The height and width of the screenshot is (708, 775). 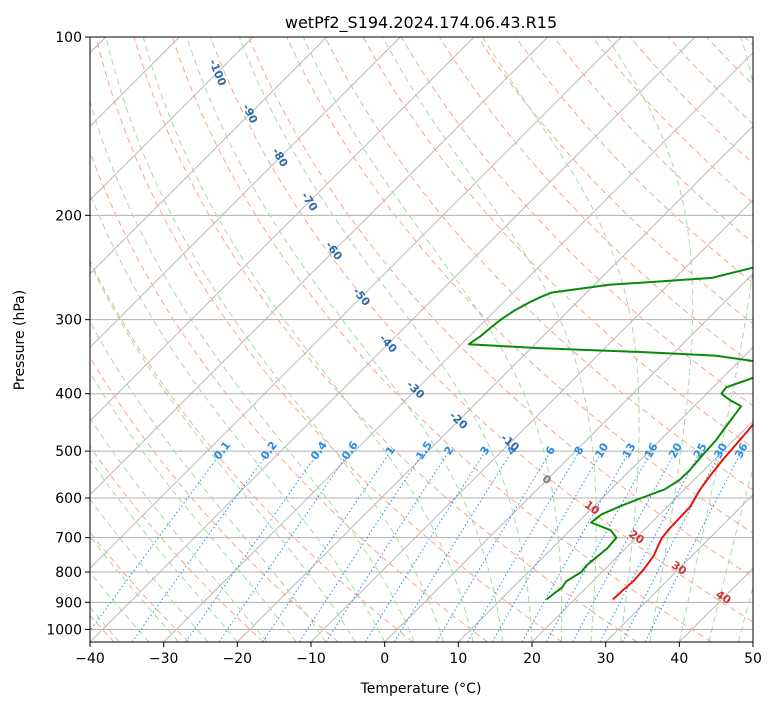 I want to click on y-axis-title: Pressure (hPa), so click(x=20, y=340).